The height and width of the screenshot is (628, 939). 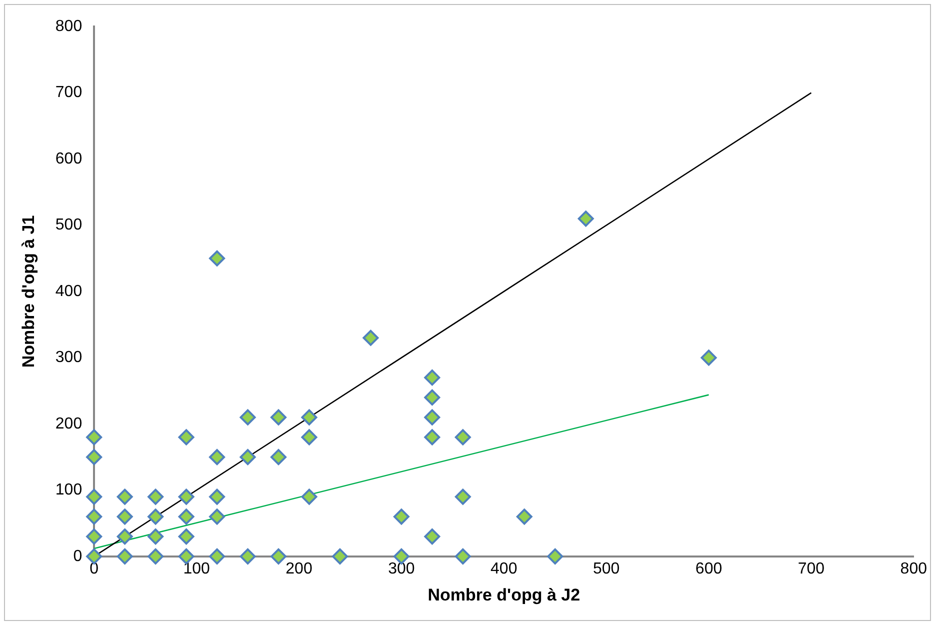 What do you see at coordinates (504, 594) in the screenshot?
I see `x-axis-title: Nombre d'opg à J2` at bounding box center [504, 594].